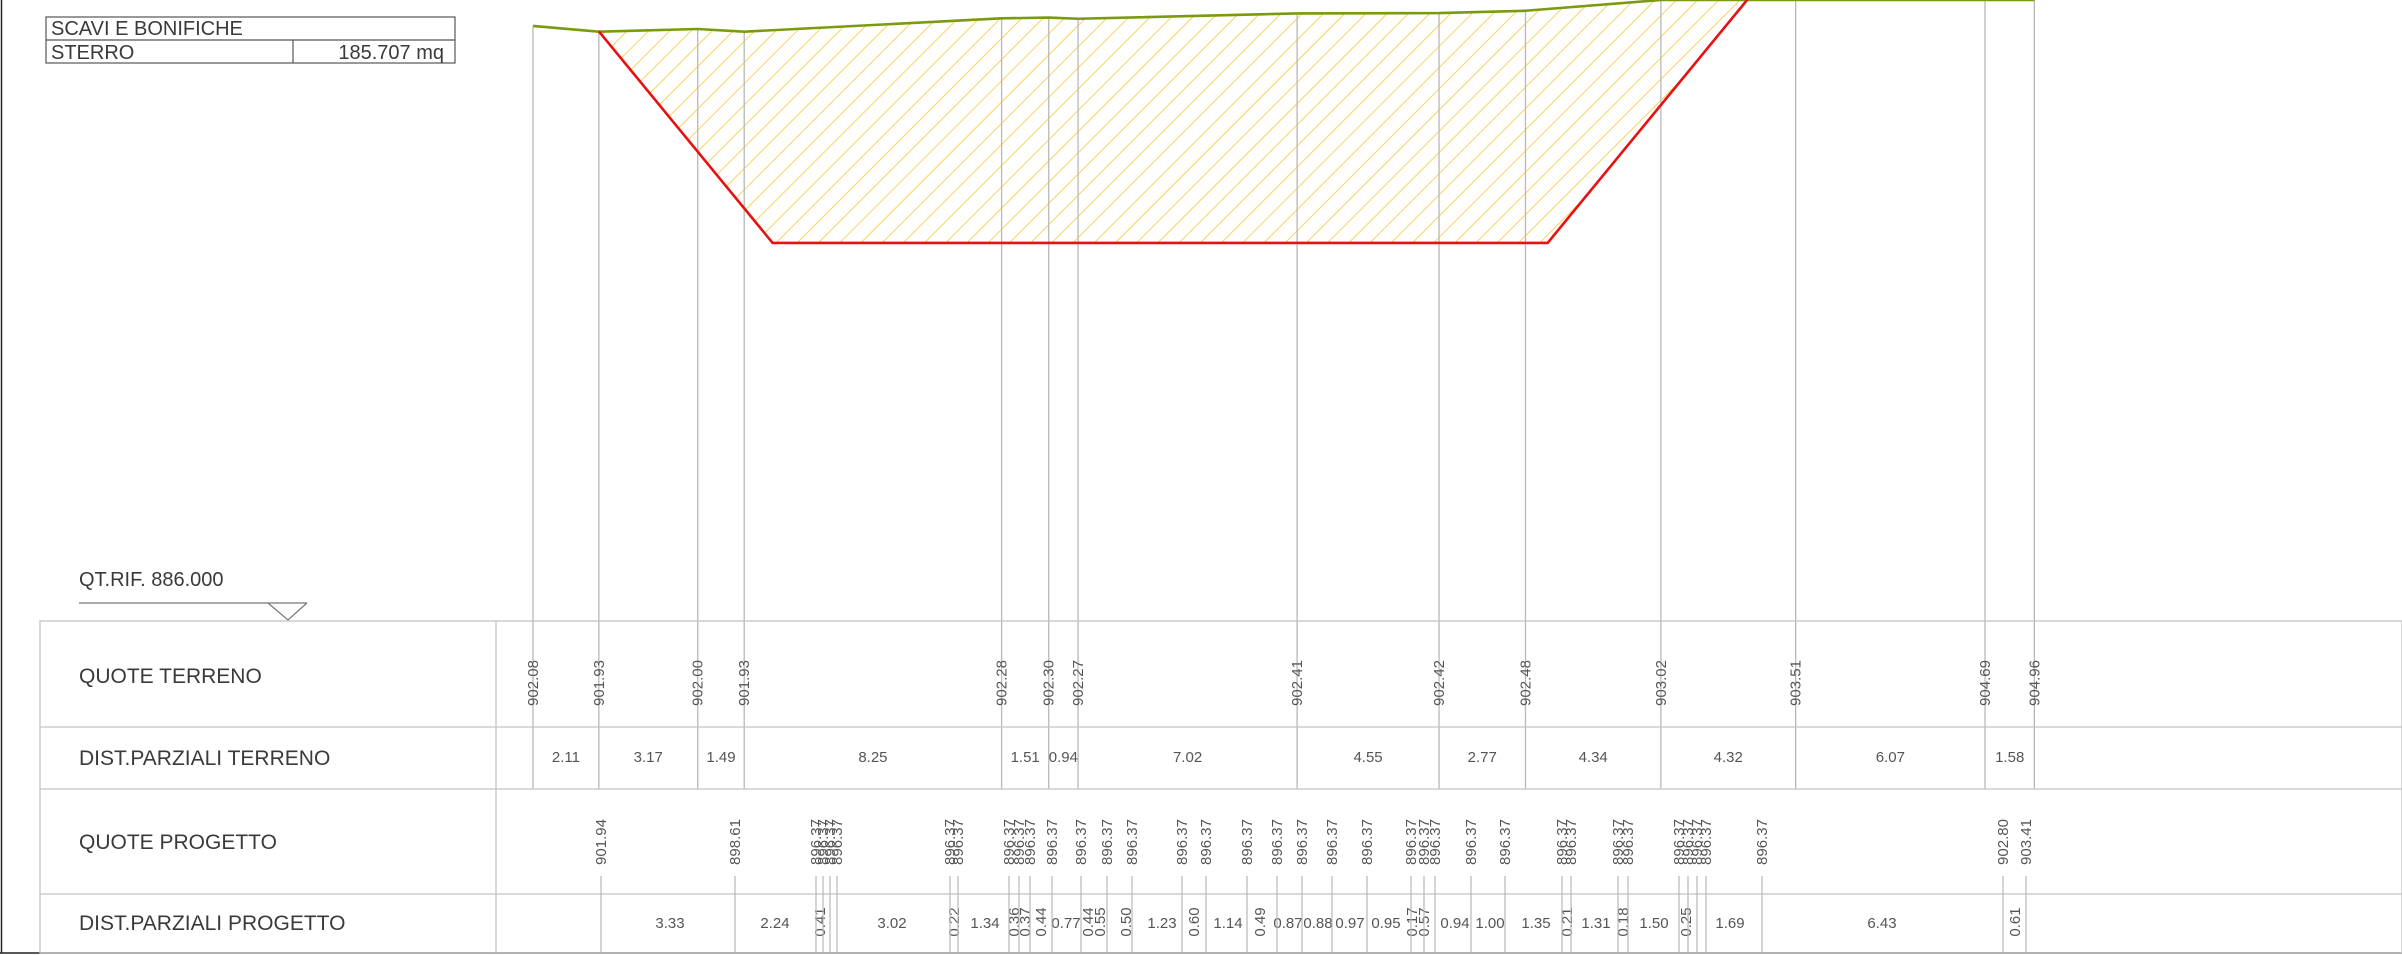 This screenshot has width=2402, height=955. What do you see at coordinates (178, 842) in the screenshot?
I see `row-label-quote-progetto: QUOTE PROGETTO` at bounding box center [178, 842].